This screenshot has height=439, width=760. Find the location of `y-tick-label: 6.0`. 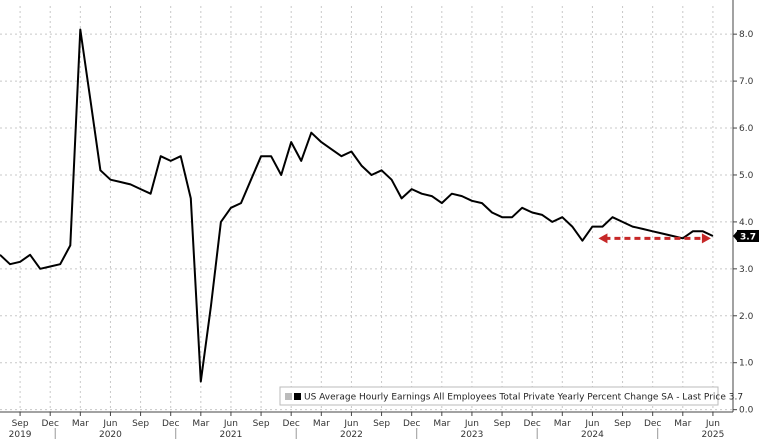

y-tick-label: 6.0 is located at coordinates (746, 129).